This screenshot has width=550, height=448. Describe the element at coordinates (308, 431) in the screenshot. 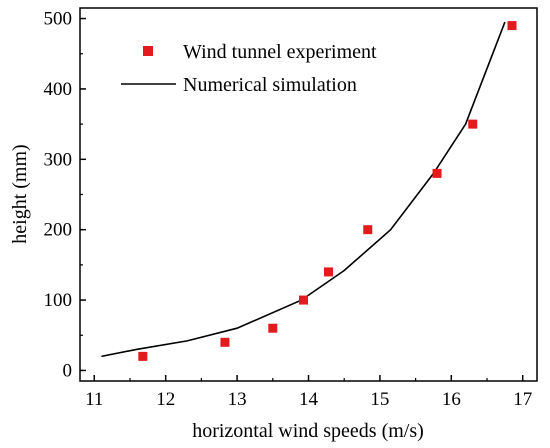

I see `x-axis-title: horizontal wind speeds (m/s)` at that location.